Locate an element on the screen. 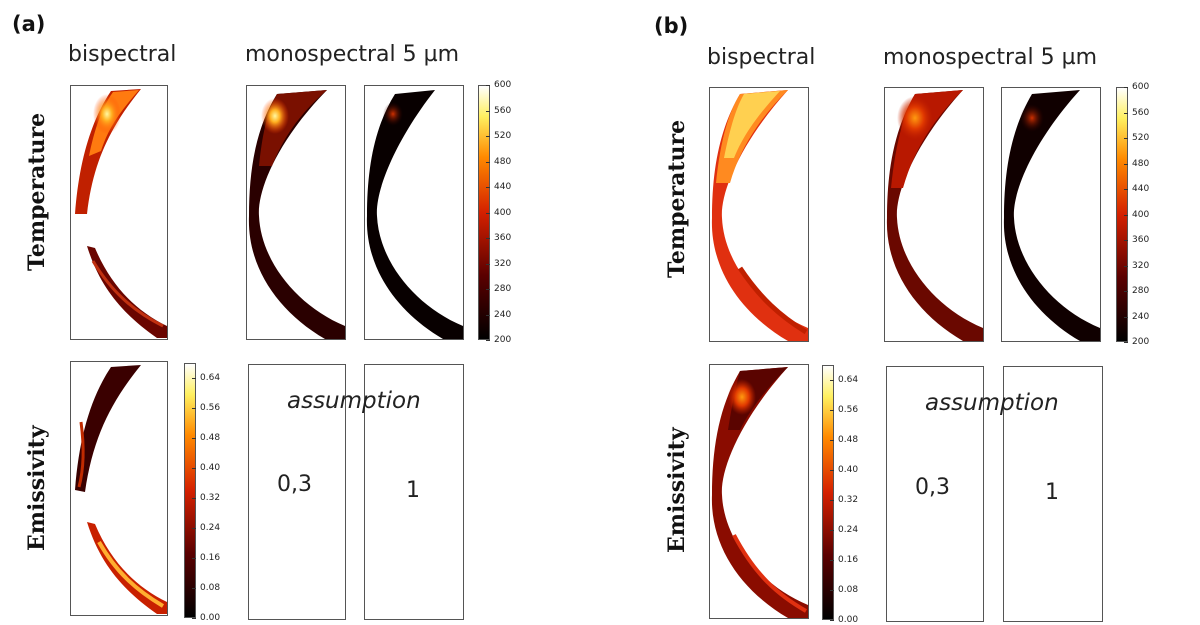  panel-b-assumption-label: assumption is located at coordinates (992, 403).